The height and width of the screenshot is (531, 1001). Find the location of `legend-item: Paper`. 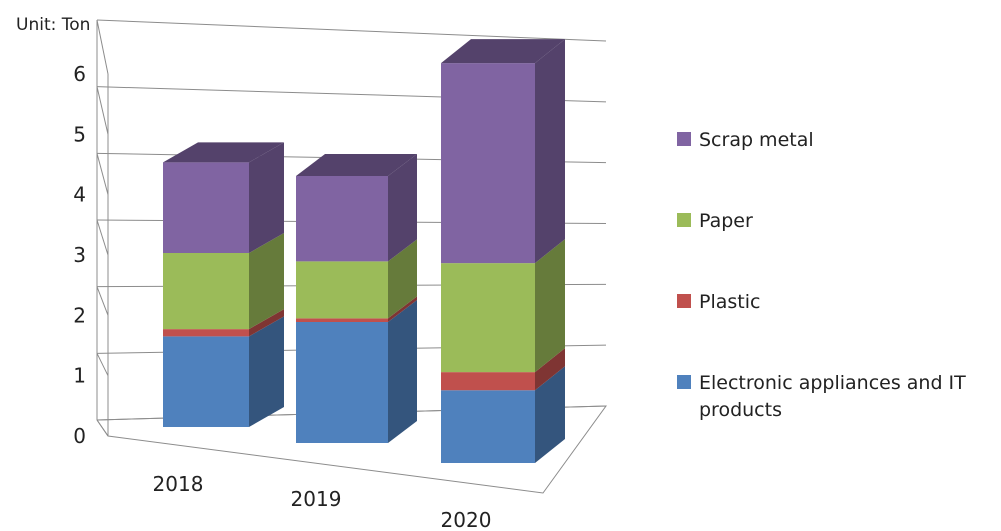

legend-item: Paper is located at coordinates (715, 221).